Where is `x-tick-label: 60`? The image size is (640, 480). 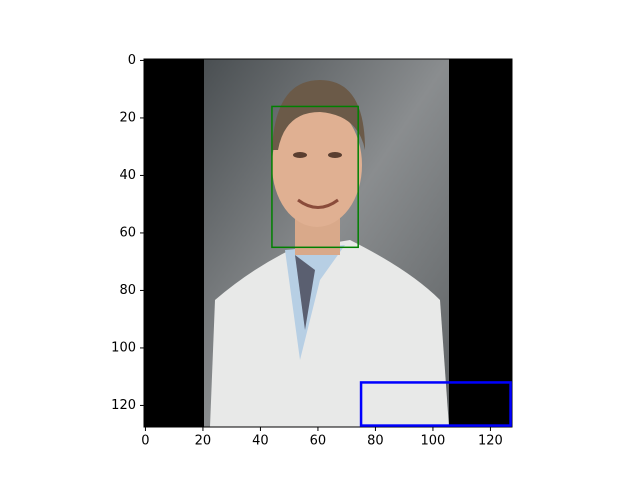 x-tick-label: 60 is located at coordinates (318, 441).